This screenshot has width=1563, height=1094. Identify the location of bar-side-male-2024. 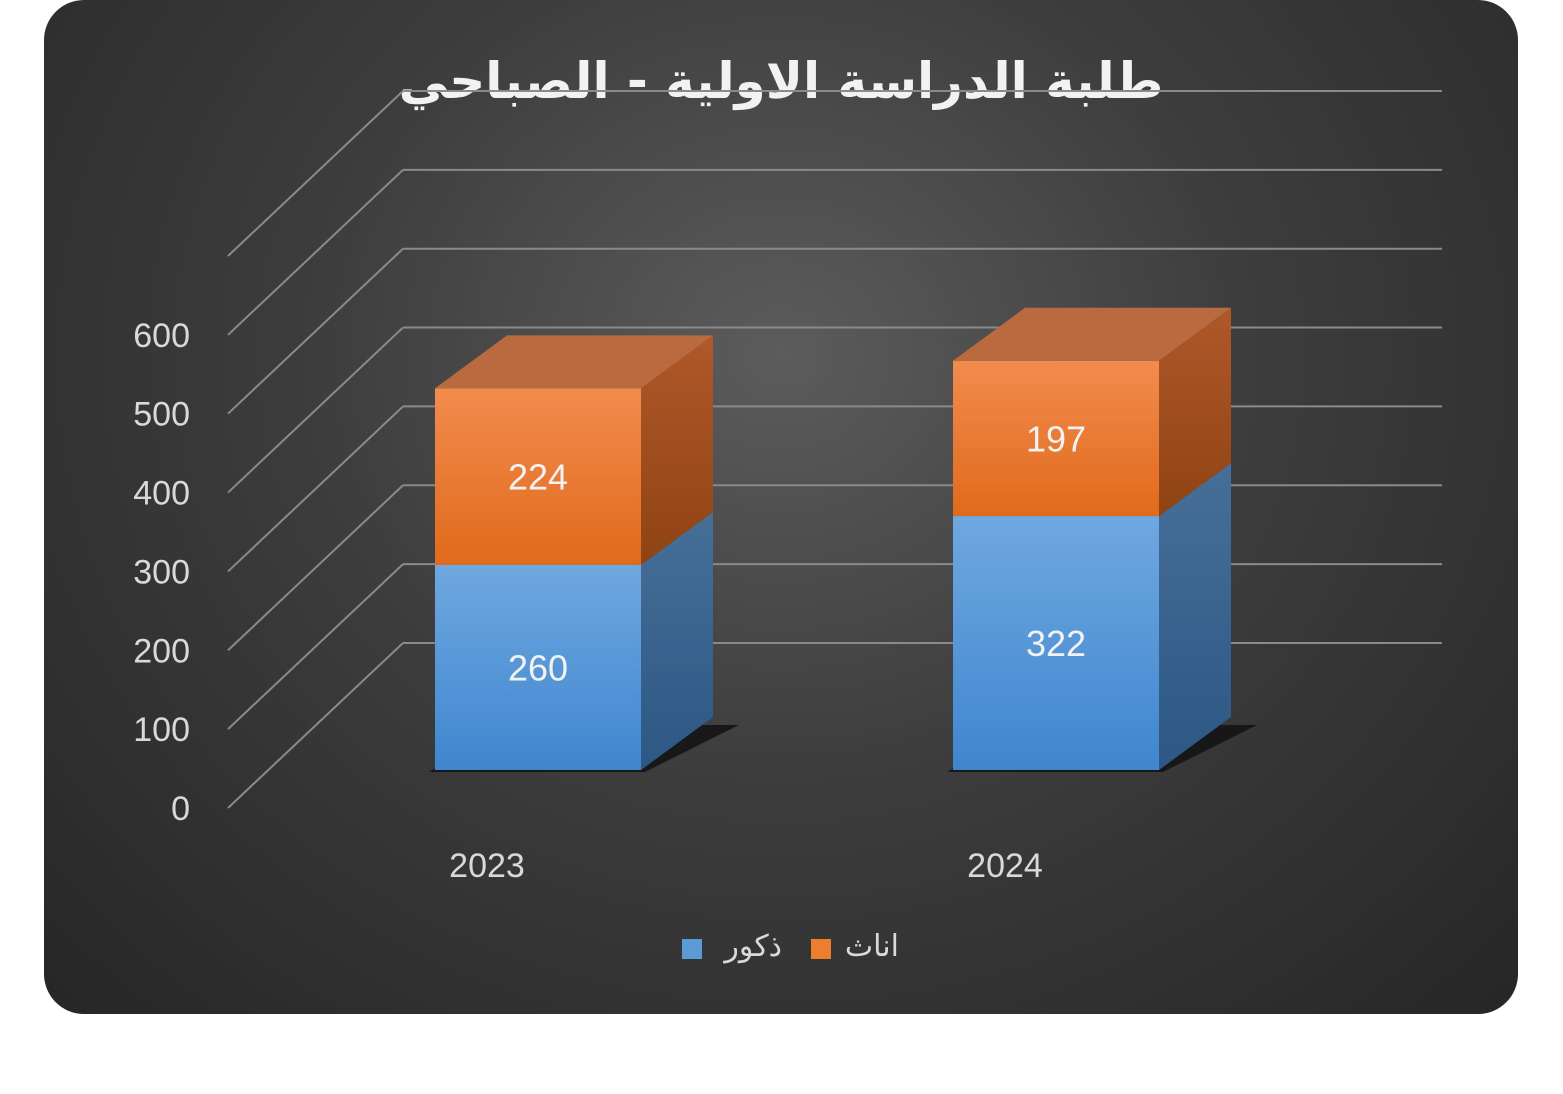
(1195, 616).